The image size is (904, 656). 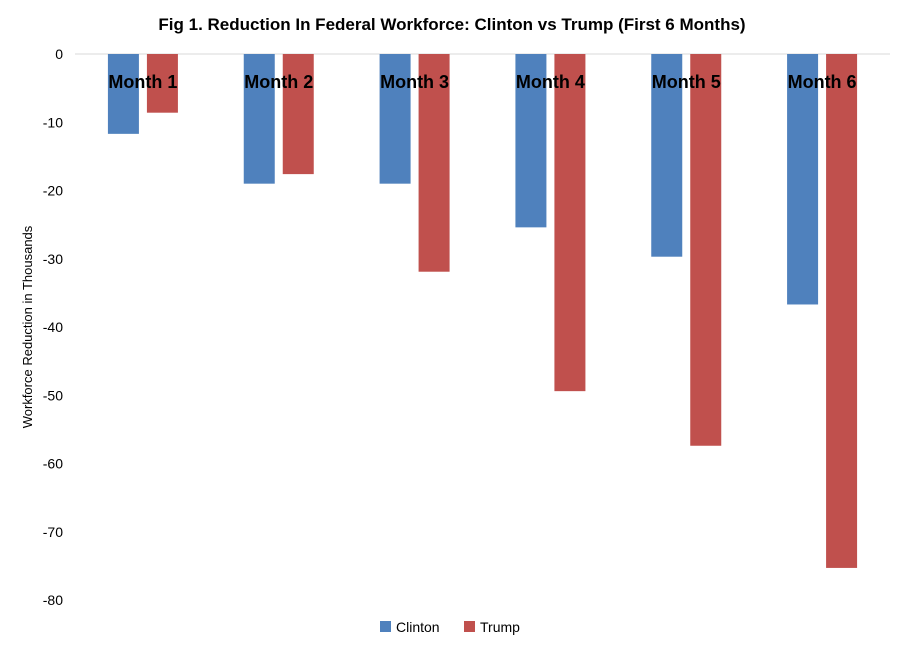 I want to click on legend-swatch-clinton, so click(x=385, y=626).